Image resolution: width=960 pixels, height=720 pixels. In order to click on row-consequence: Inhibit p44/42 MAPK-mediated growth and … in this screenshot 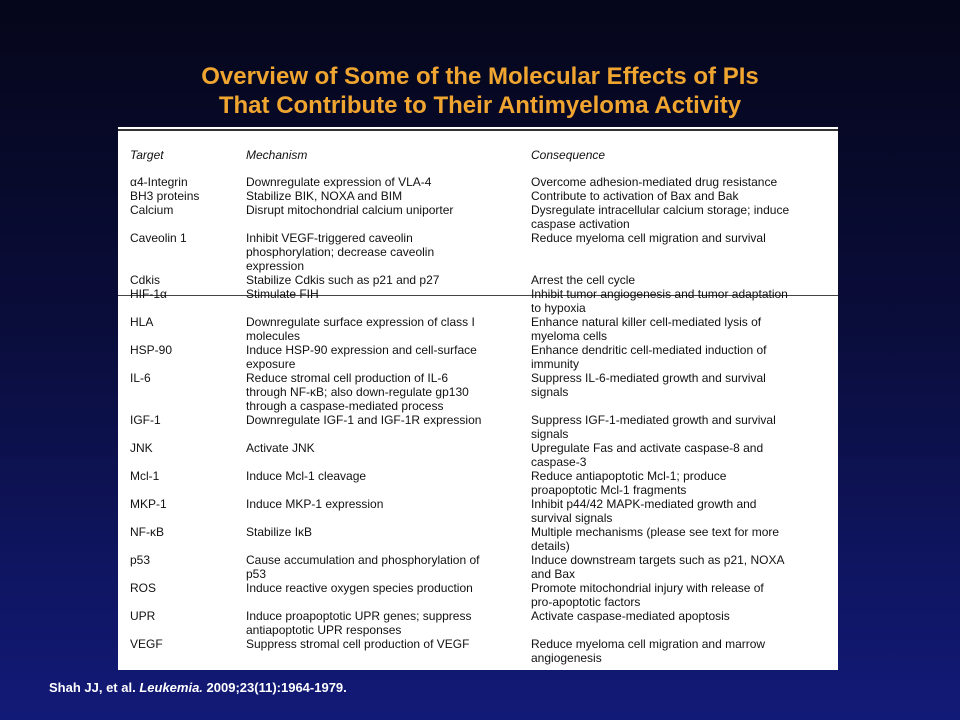, I will do `click(644, 511)`.